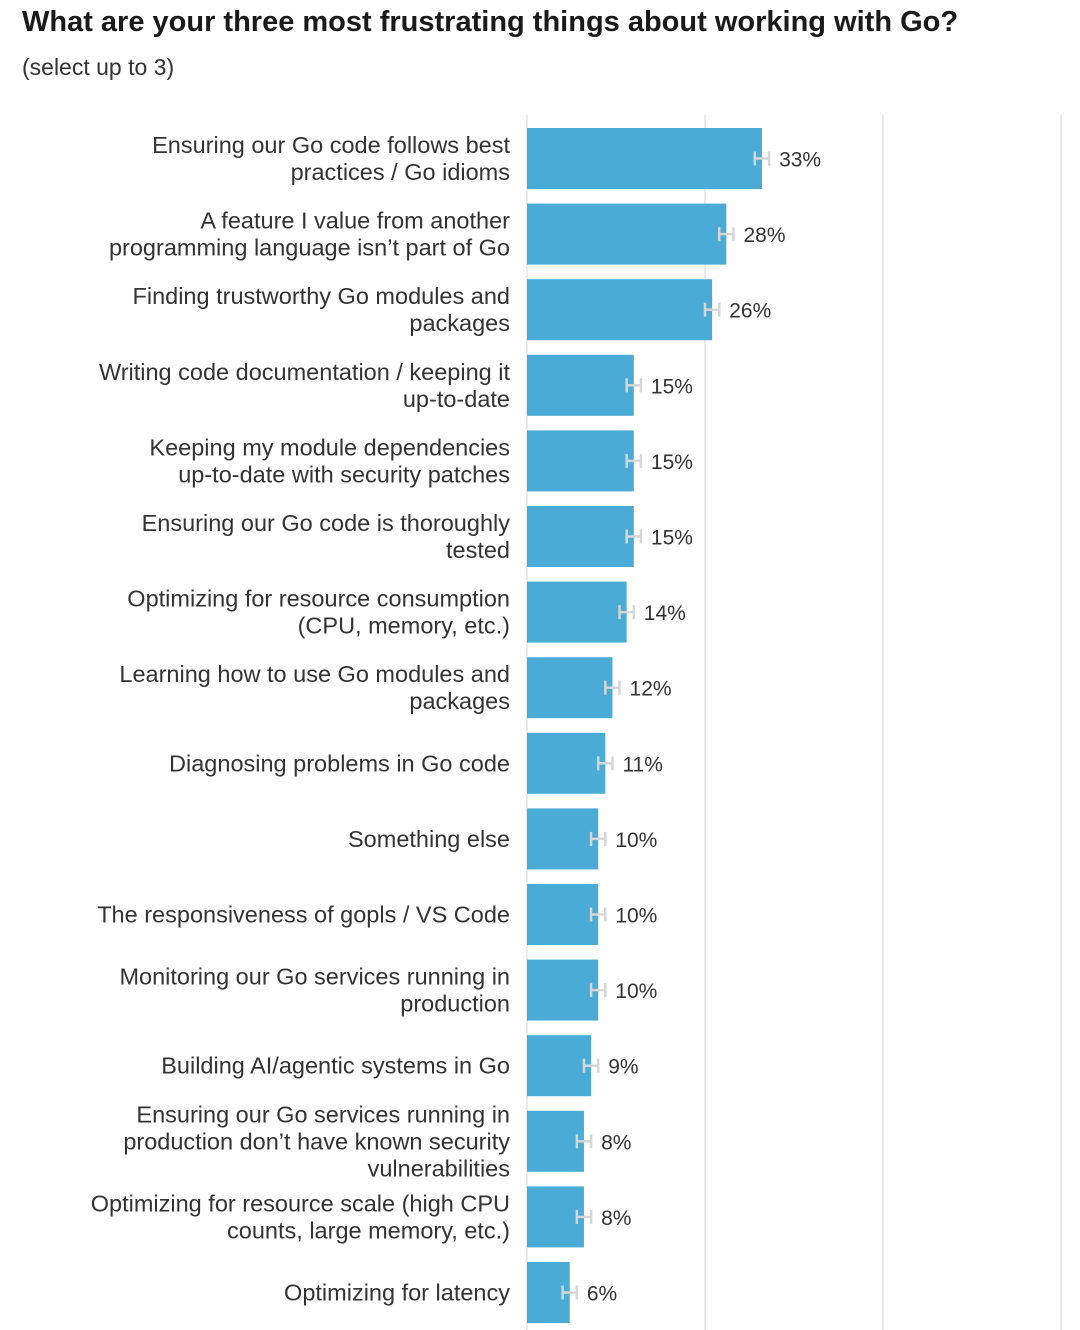  I want to click on category-label: Building AI/agentic systems in Go, so click(335, 1066).